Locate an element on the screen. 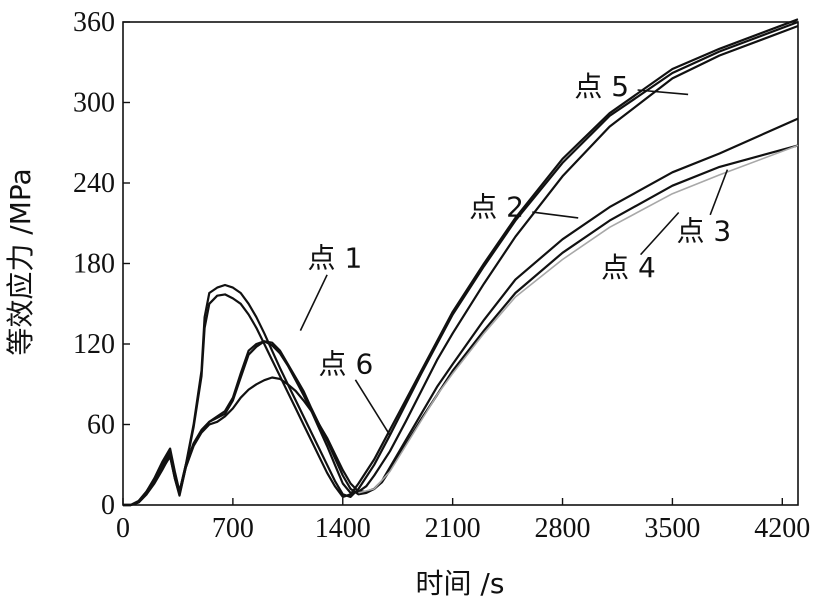 Image resolution: width=829 pixels, height=603 pixels. y-tick-label: 240 is located at coordinates (94, 183).